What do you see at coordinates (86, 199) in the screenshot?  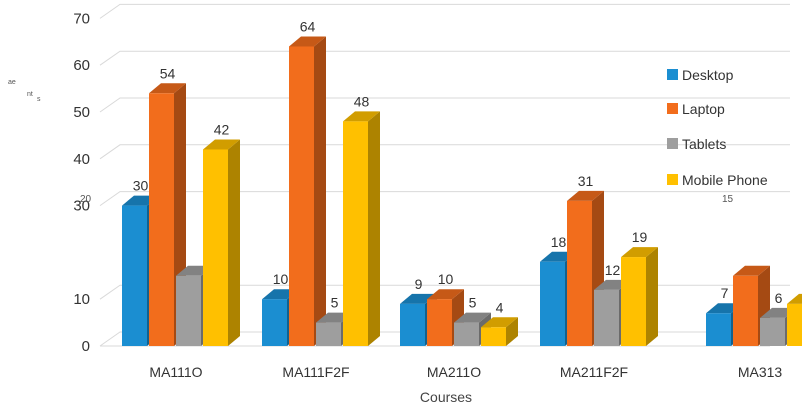 I see `stray-label-1: 20` at bounding box center [86, 199].